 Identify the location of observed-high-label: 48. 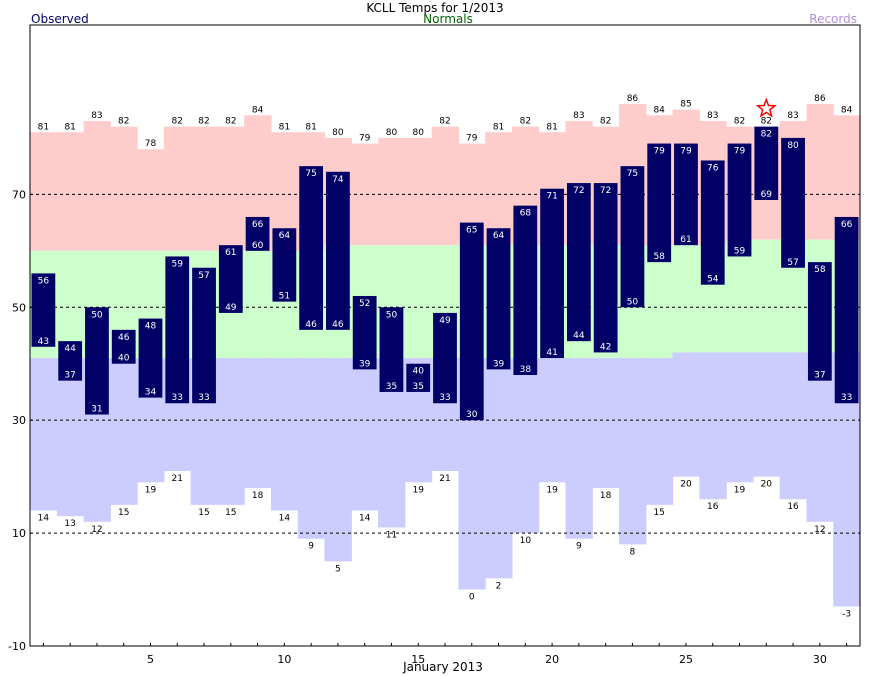
(151, 327).